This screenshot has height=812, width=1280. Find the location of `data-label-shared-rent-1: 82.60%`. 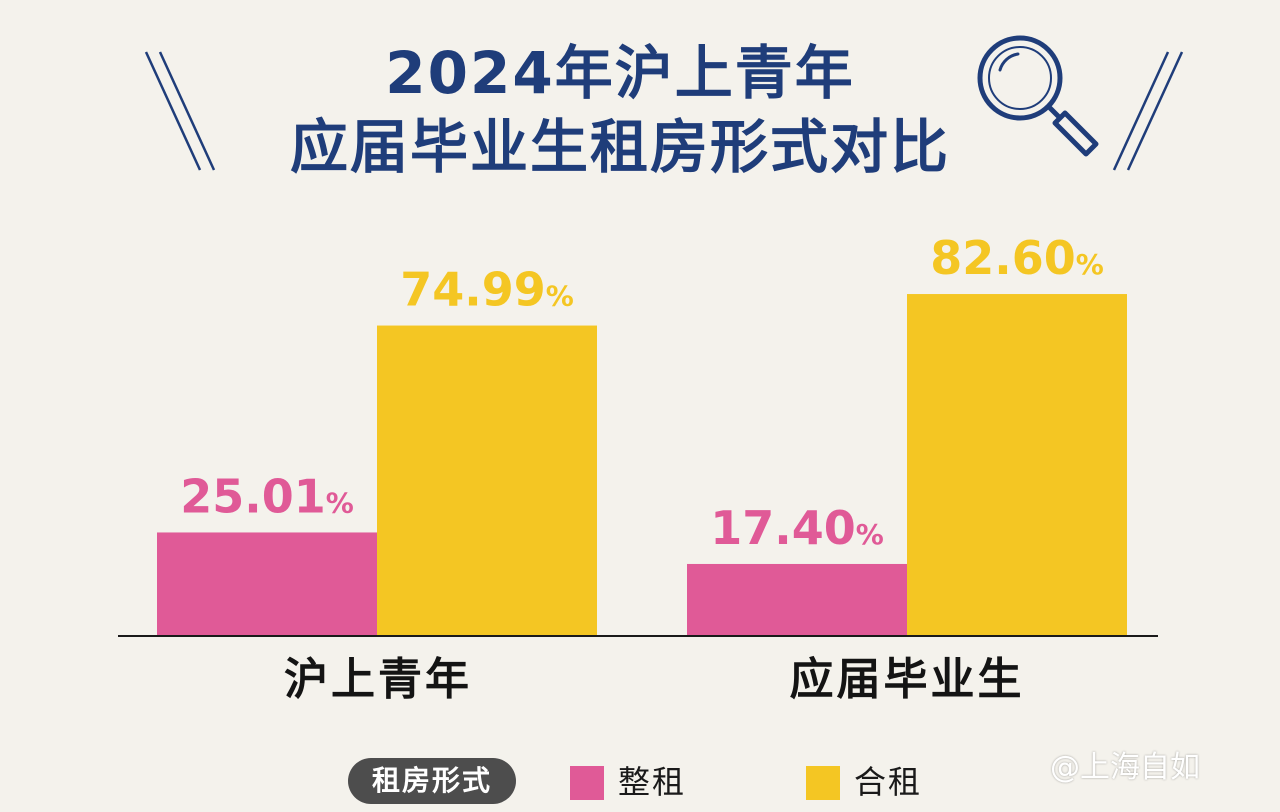

data-label-shared-rent-1: 82.60% is located at coordinates (1017, 258).